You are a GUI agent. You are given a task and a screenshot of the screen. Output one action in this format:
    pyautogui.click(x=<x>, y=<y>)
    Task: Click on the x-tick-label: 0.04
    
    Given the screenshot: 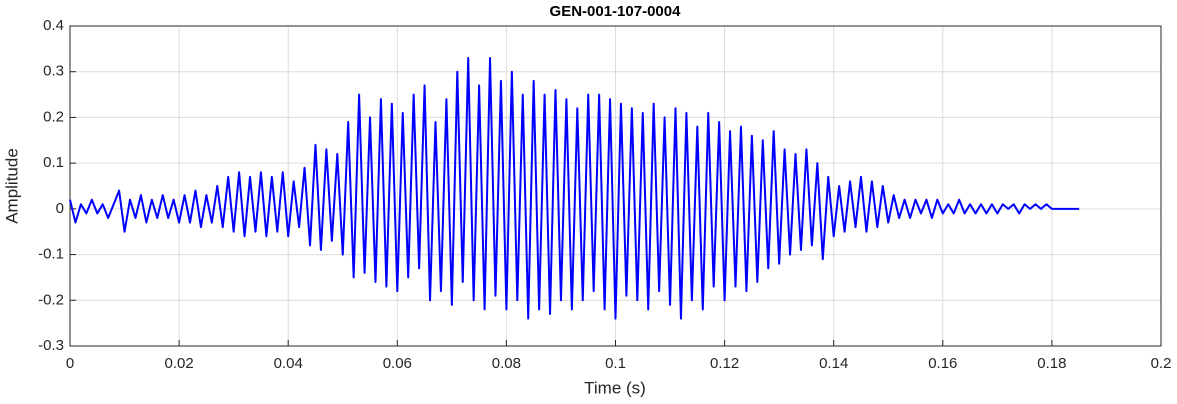 What is the action you would take?
    pyautogui.click(x=288, y=363)
    